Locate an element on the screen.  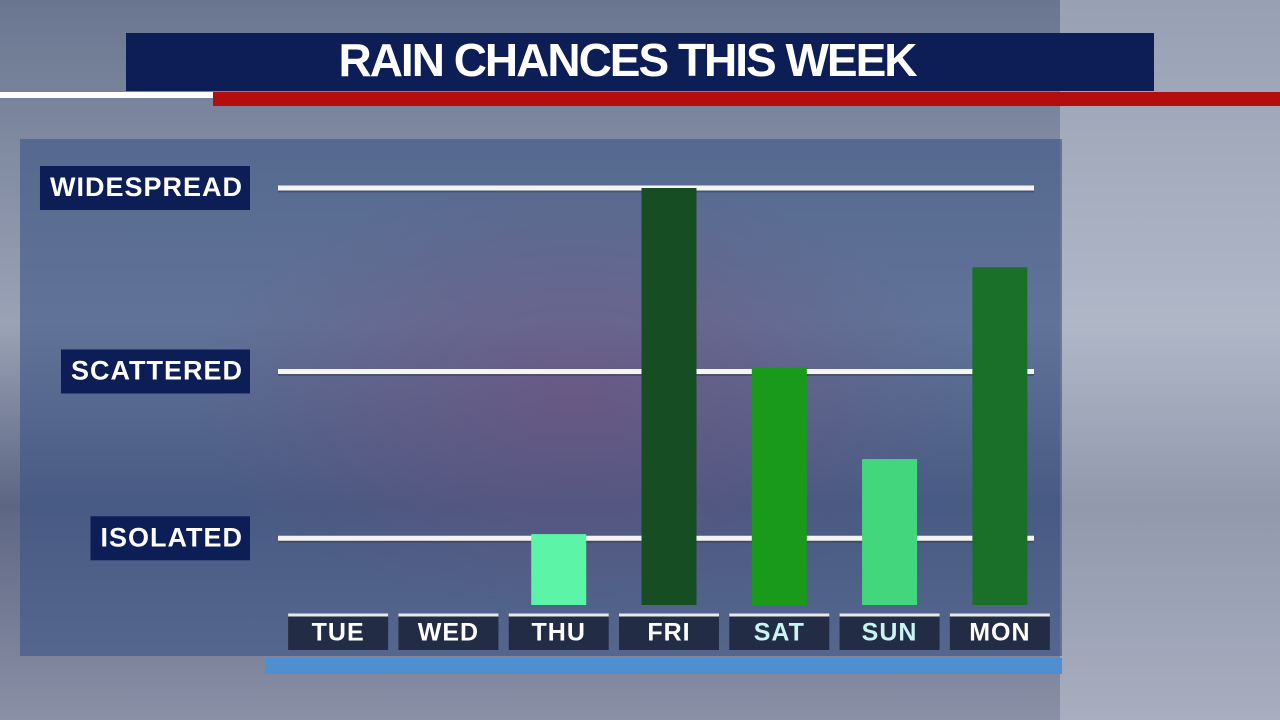
x-tick-label: SUN is located at coordinates (890, 633).